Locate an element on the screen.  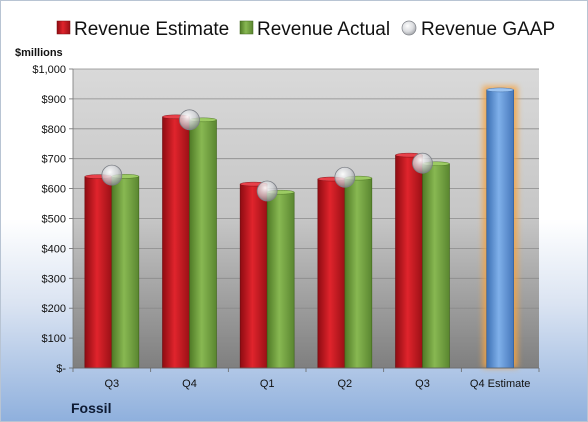
y-tick-label: $- is located at coordinates (61, 369).